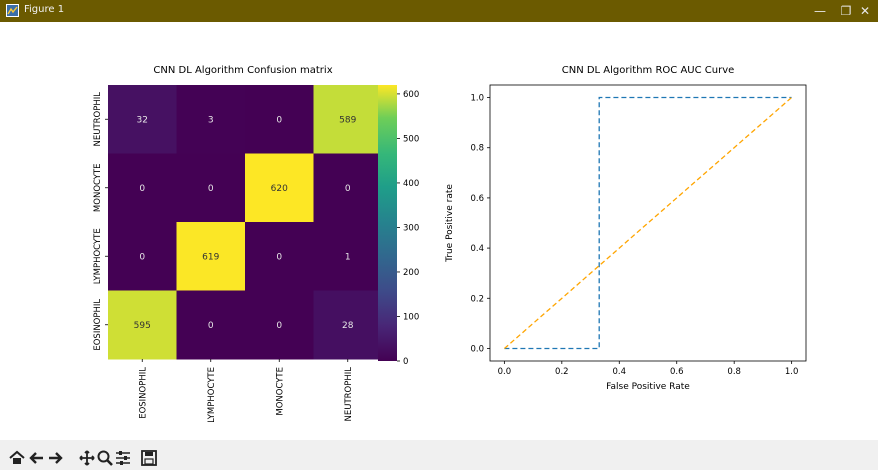  Describe the element at coordinates (246, 391) in the screenshot. I see `heatmap-x-tick-labels: EOSINOPHIL LYMPHOCYTE MONOCYTE NEUTROPHIL` at that location.